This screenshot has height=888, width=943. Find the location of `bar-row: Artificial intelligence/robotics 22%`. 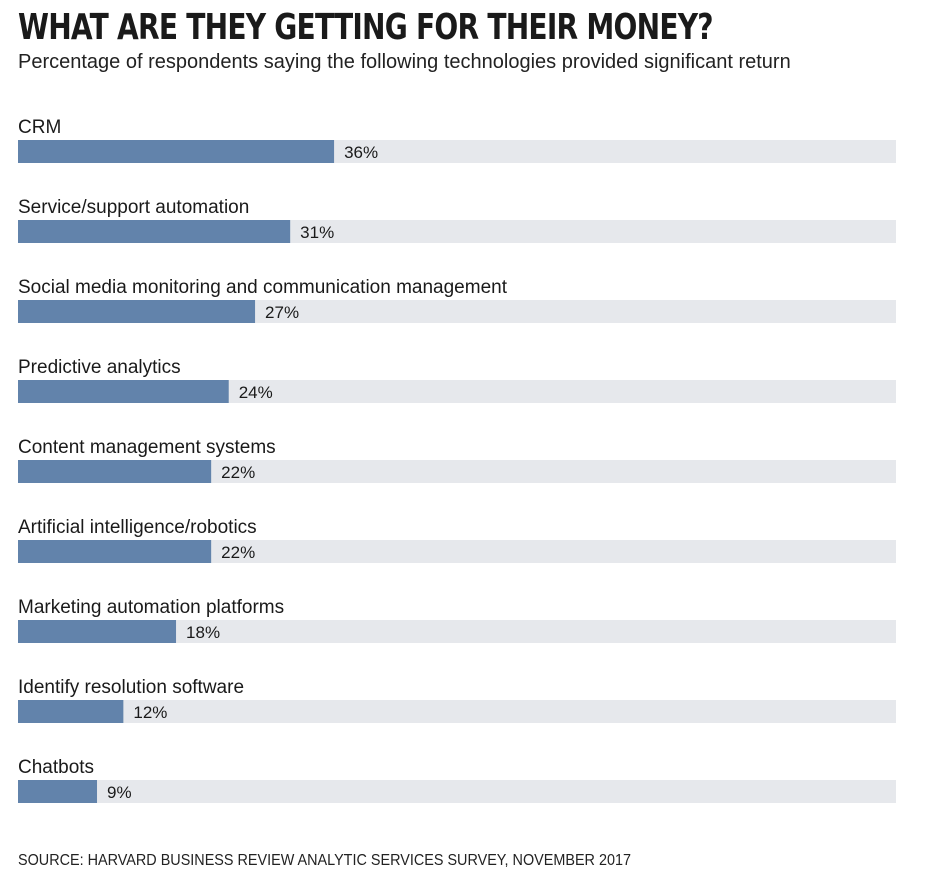

bar-row: Artificial intelligence/robotics 22% is located at coordinates (457, 540).